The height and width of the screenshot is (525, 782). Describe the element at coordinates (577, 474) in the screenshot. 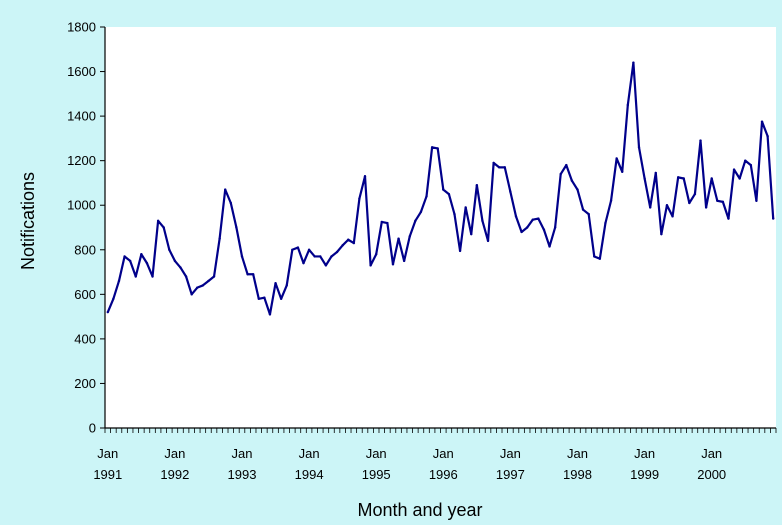

I see `x-tick-label-year: 1998` at that location.